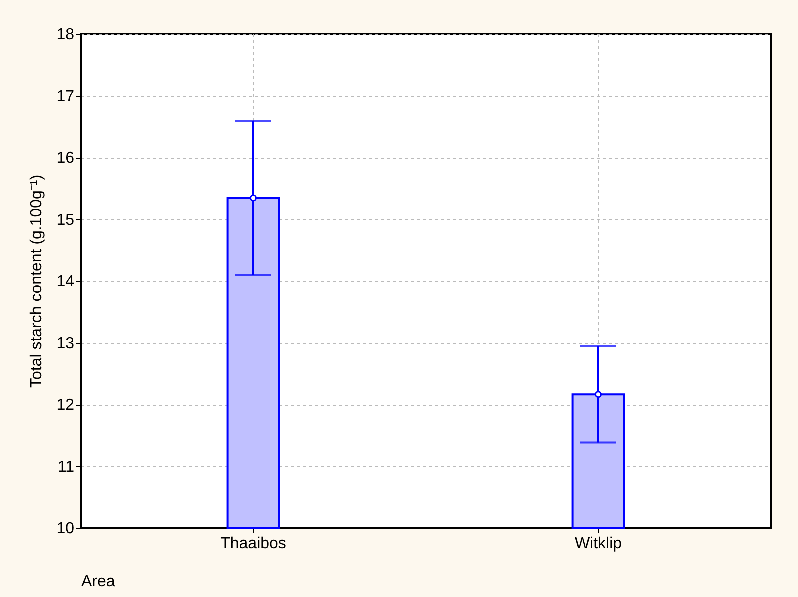 The height and width of the screenshot is (597, 798). Describe the element at coordinates (65, 158) in the screenshot. I see `y-tick-label: 16` at that location.